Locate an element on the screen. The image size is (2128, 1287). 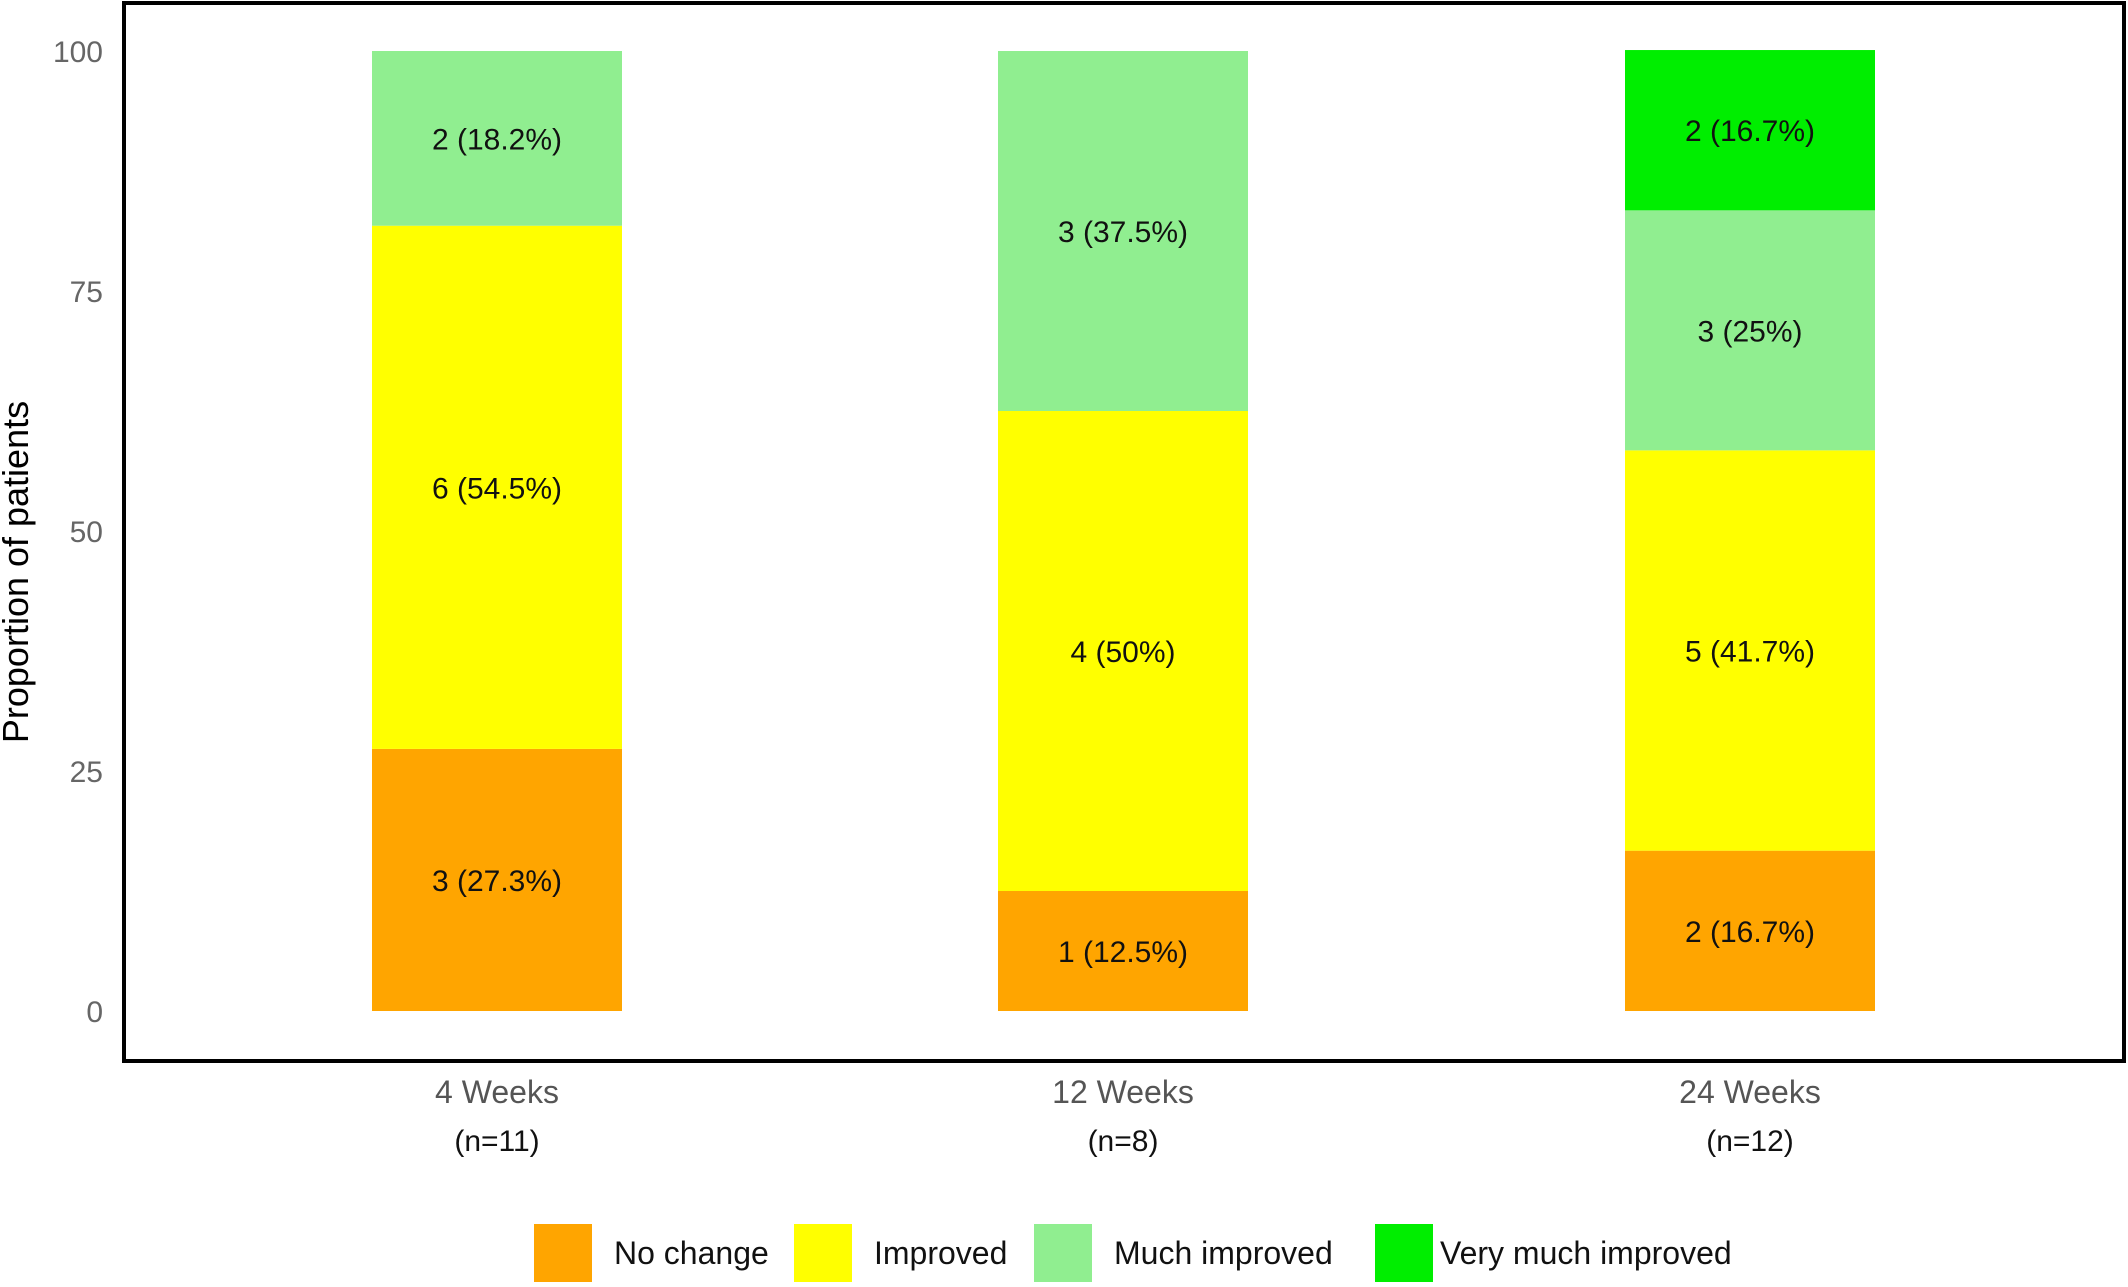
bar-stack: 3 (27.3%) 6 (54.5%) 2 (18.2%) is located at coordinates (497, 531).